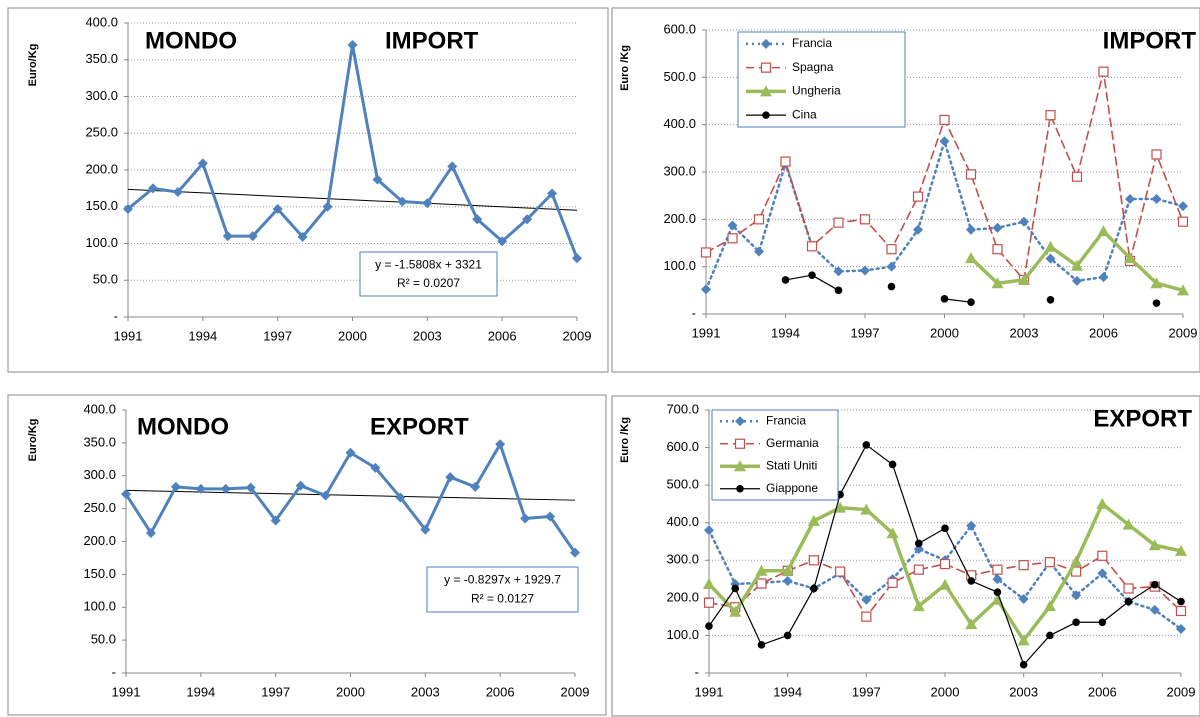 Image resolution: width=1200 pixels, height=717 pixels. What do you see at coordinates (500, 691) in the screenshot?
I see `x-tick-label: 2006` at bounding box center [500, 691].